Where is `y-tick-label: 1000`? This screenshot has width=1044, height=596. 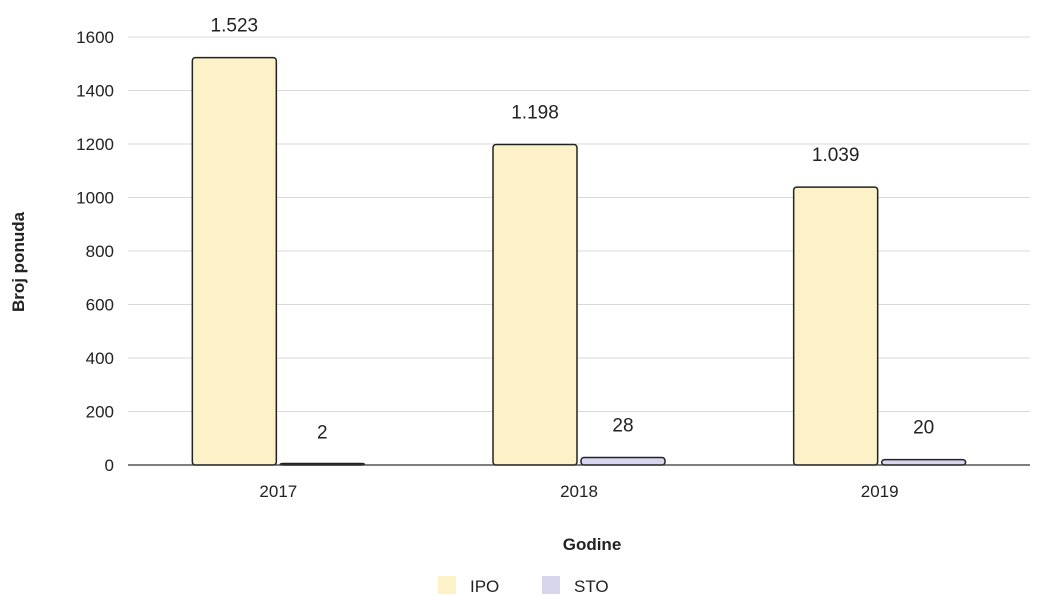 y-tick-label: 1000 is located at coordinates (95, 198).